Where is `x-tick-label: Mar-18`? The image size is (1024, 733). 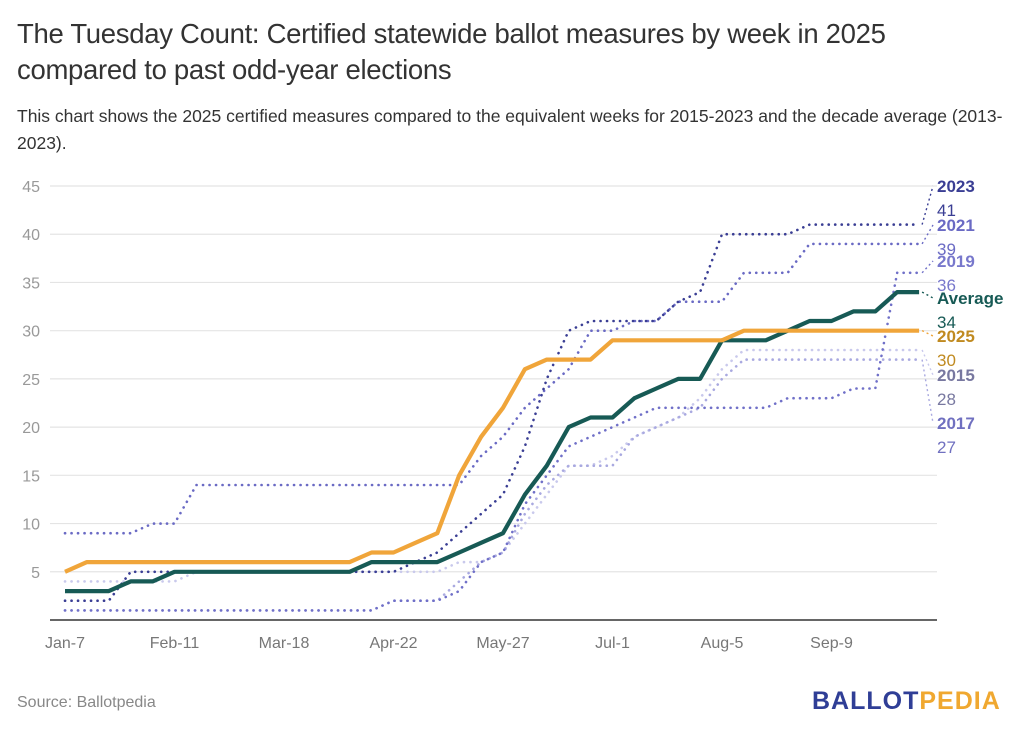
x-tick-label: Mar-18 is located at coordinates (284, 643).